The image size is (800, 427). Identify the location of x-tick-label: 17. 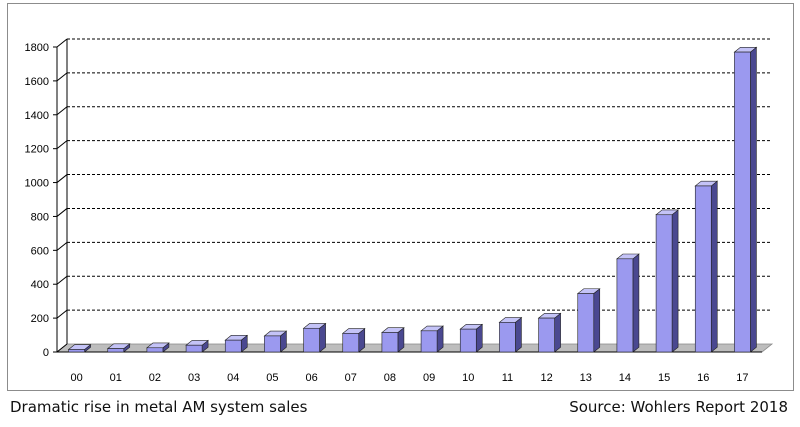
(742, 378).